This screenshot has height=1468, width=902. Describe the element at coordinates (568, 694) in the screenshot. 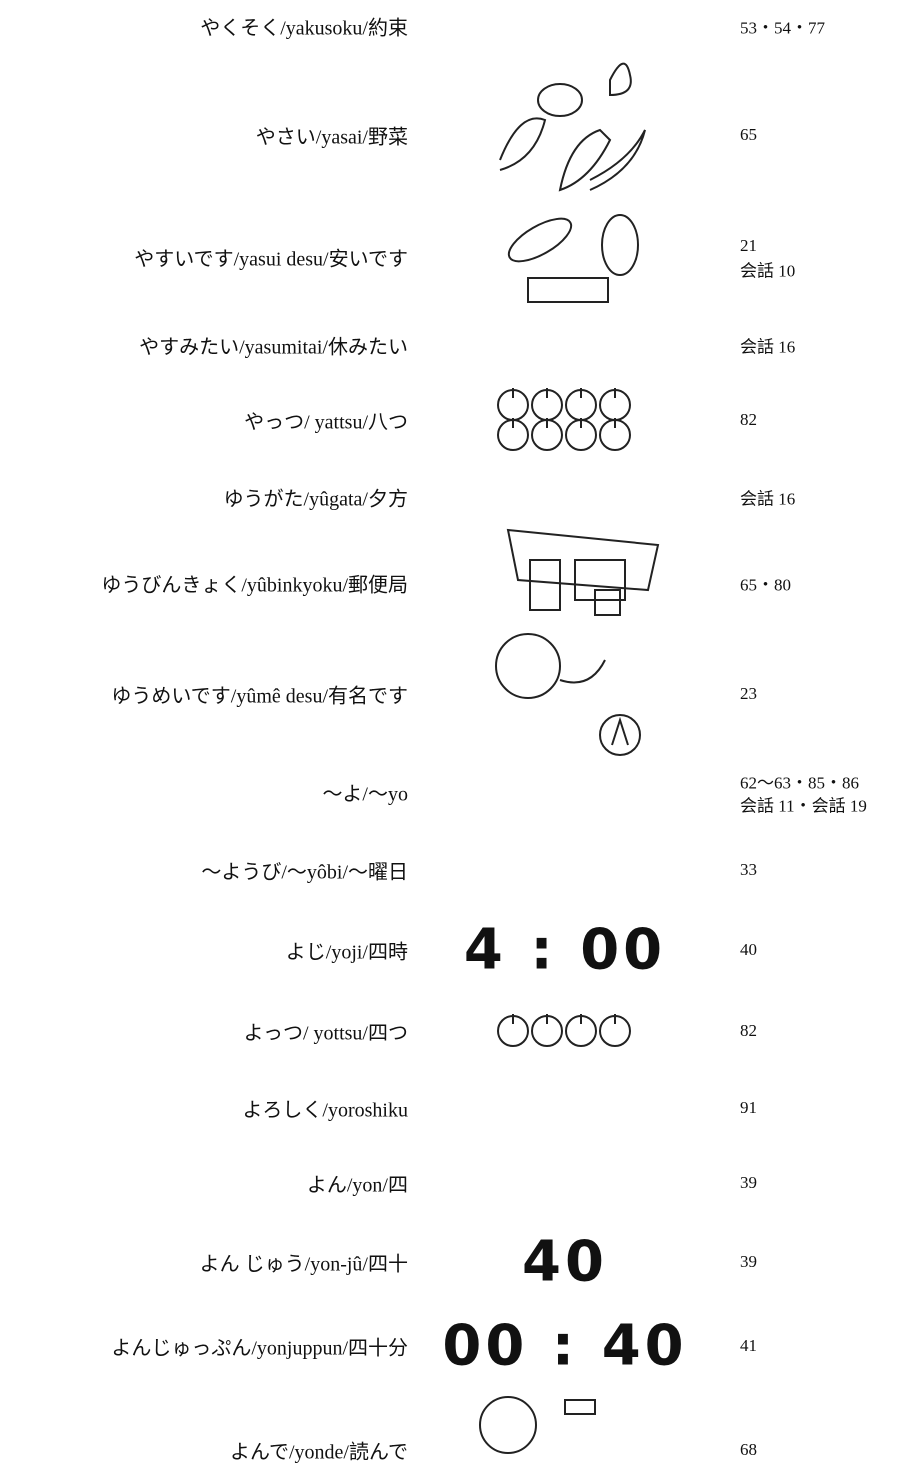

I see `famous-places` at that location.